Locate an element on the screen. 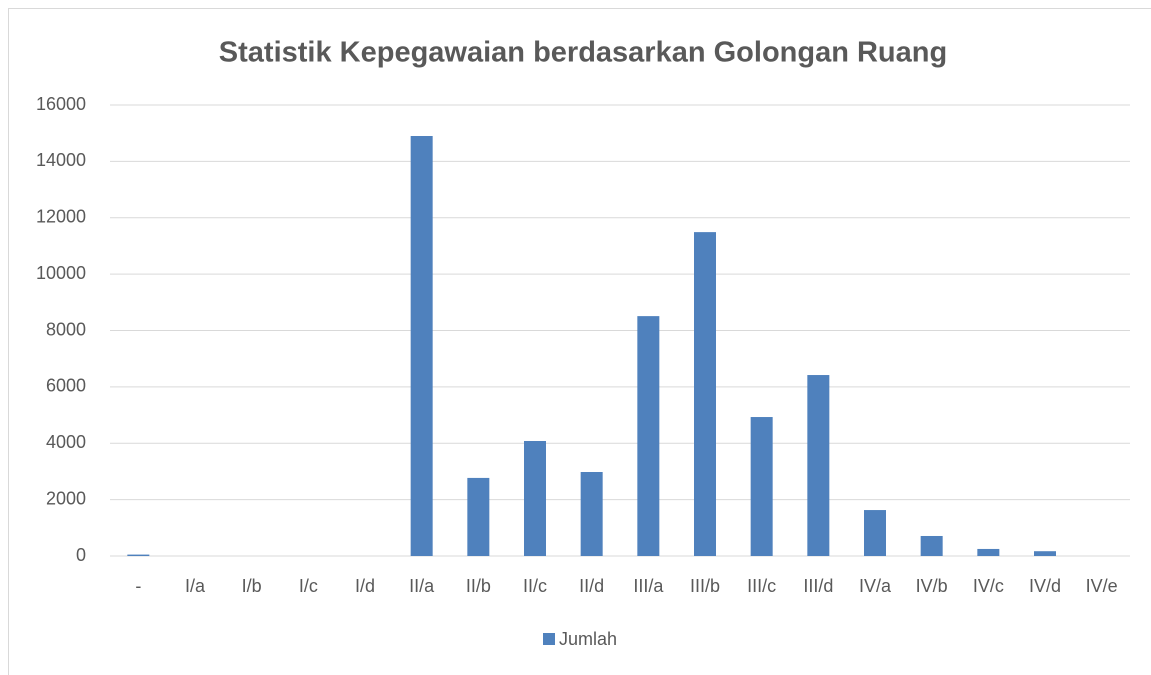 Image resolution: width=1151 pixels, height=675 pixels. y-tick-label: 8000 is located at coordinates (66, 329).